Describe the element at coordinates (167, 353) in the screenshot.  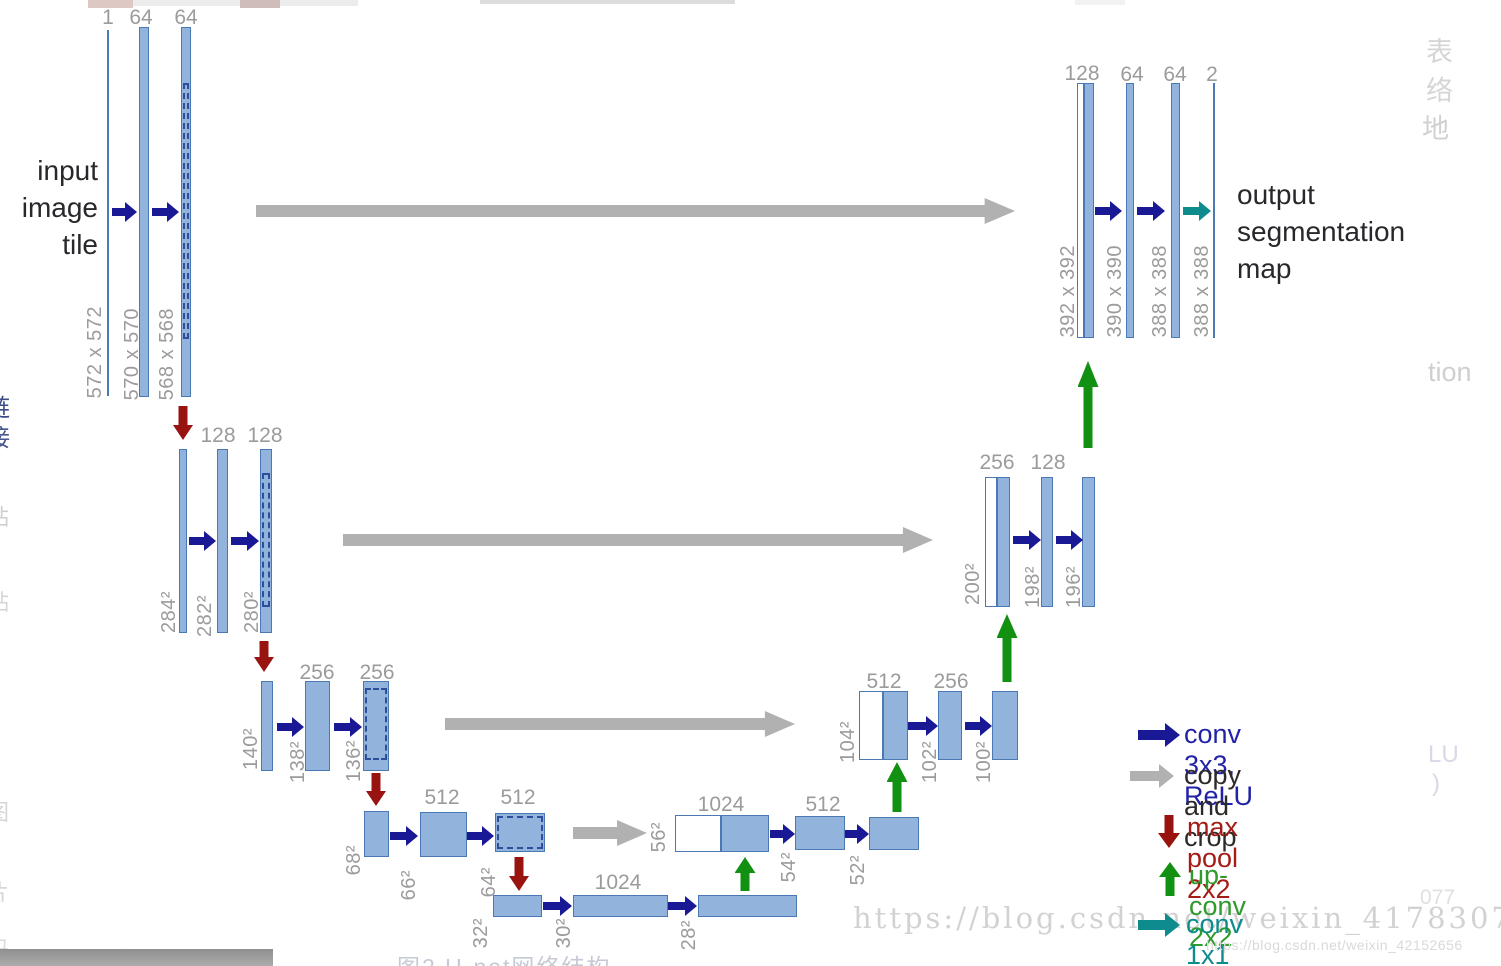
I see `tensor-size-label: 568 x 568` at that location.